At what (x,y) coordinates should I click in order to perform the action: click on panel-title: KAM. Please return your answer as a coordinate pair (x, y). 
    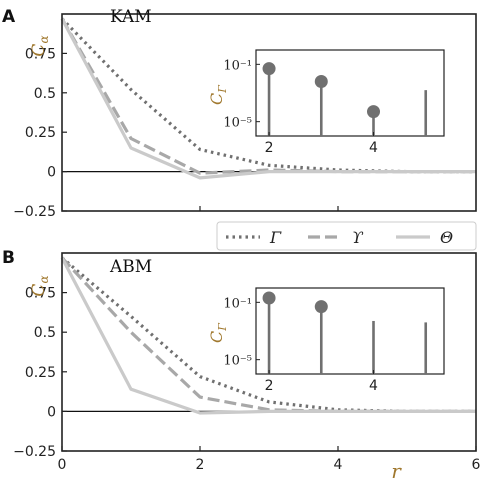
    Looking at the image, I should click on (131, 17).